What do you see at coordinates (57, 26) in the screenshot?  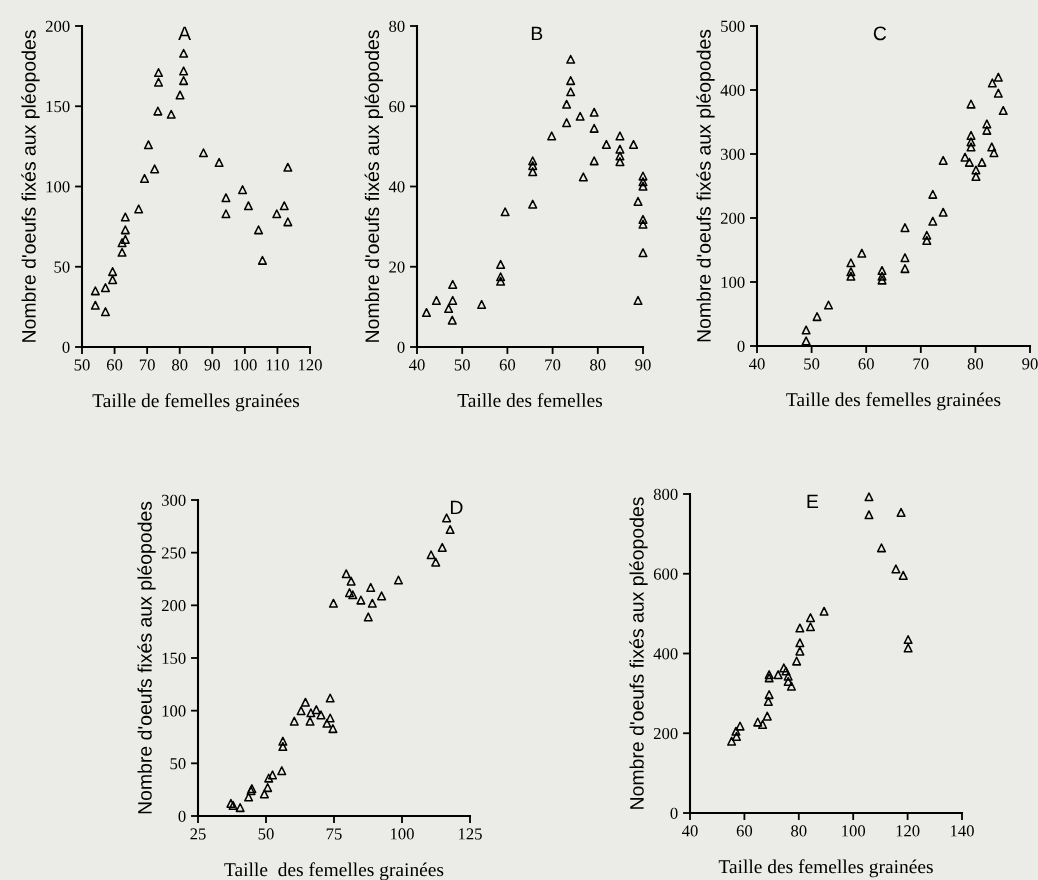 I see `y-tick-label: 200` at bounding box center [57, 26].